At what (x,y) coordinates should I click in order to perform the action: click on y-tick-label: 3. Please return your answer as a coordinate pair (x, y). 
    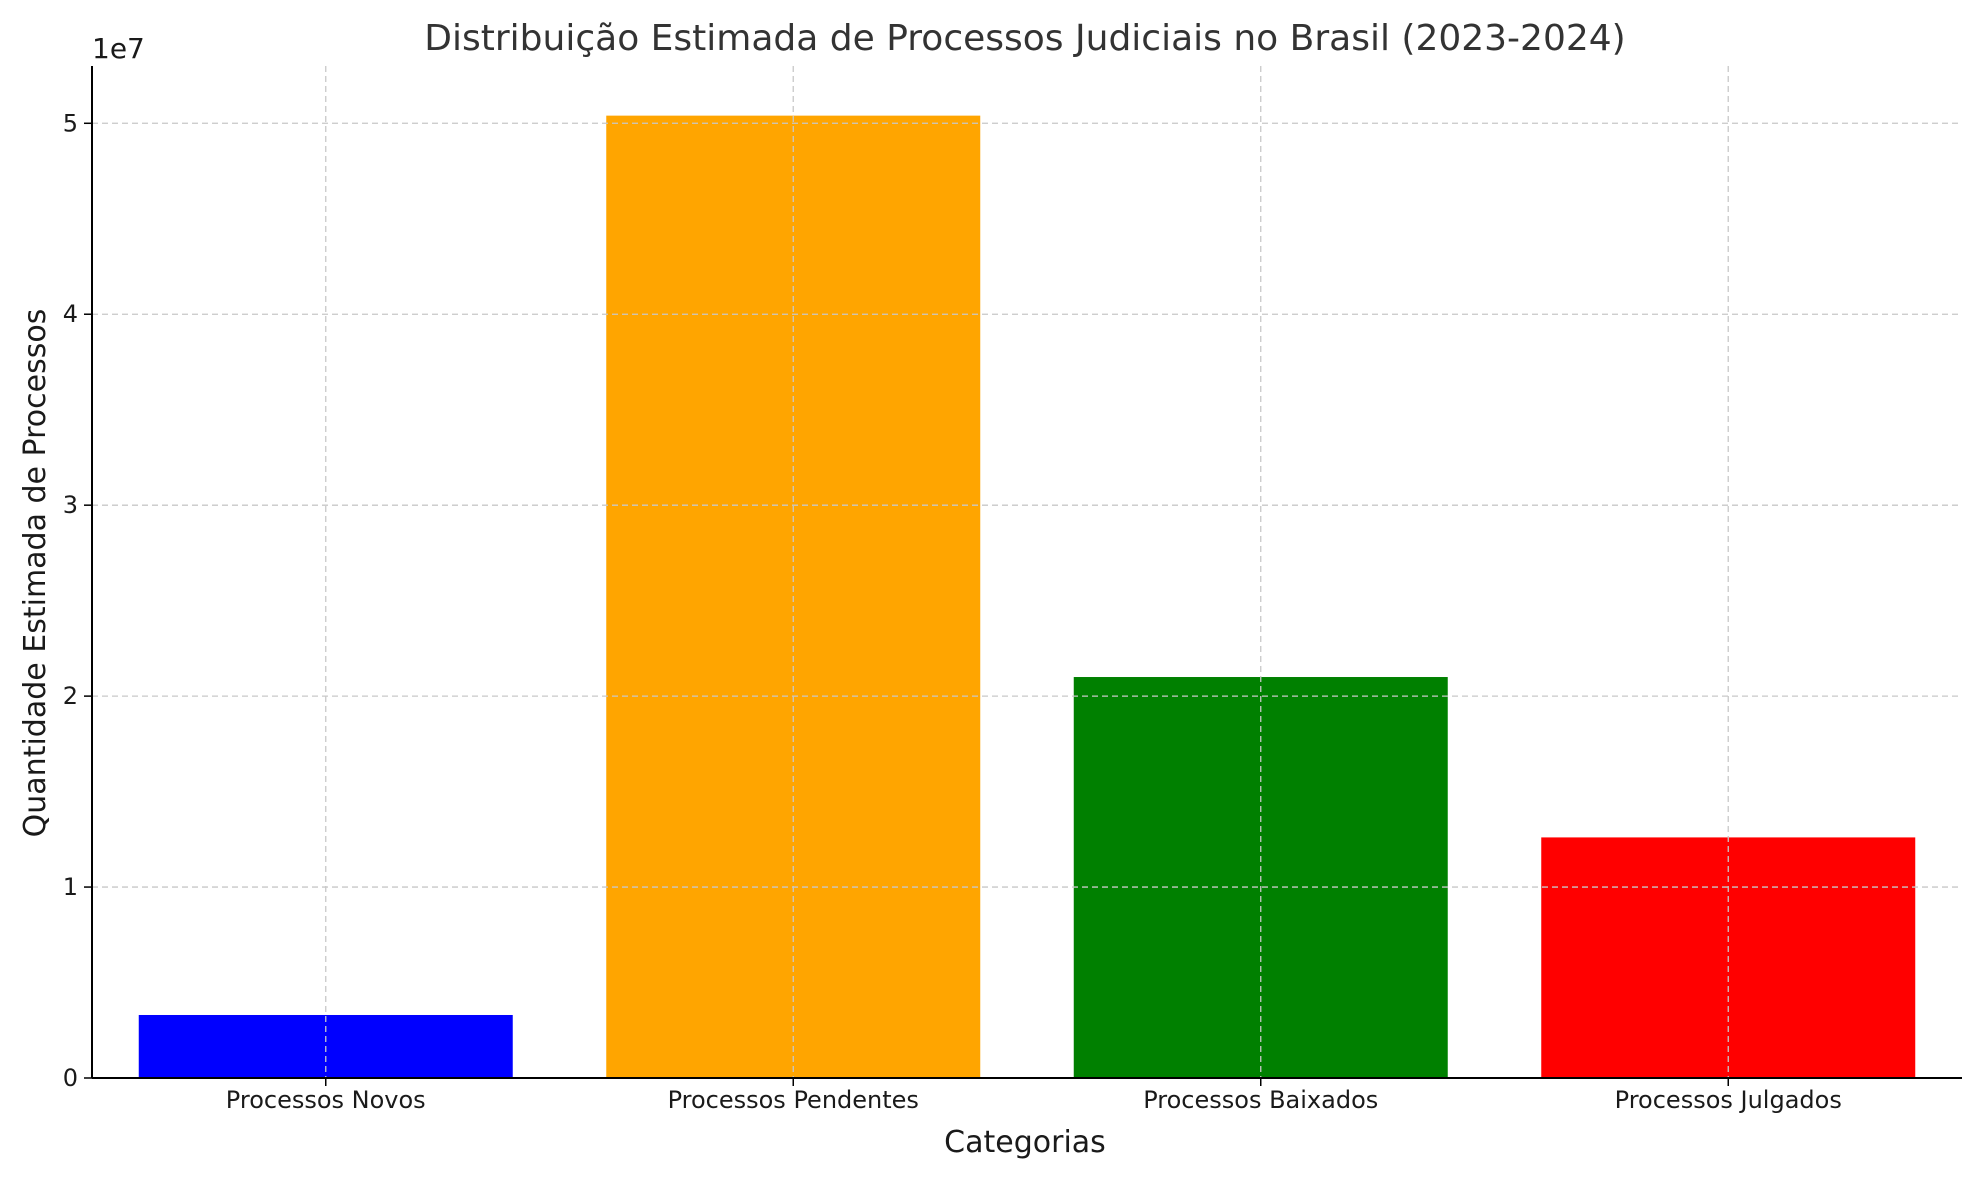
    Looking at the image, I should click on (70, 505).